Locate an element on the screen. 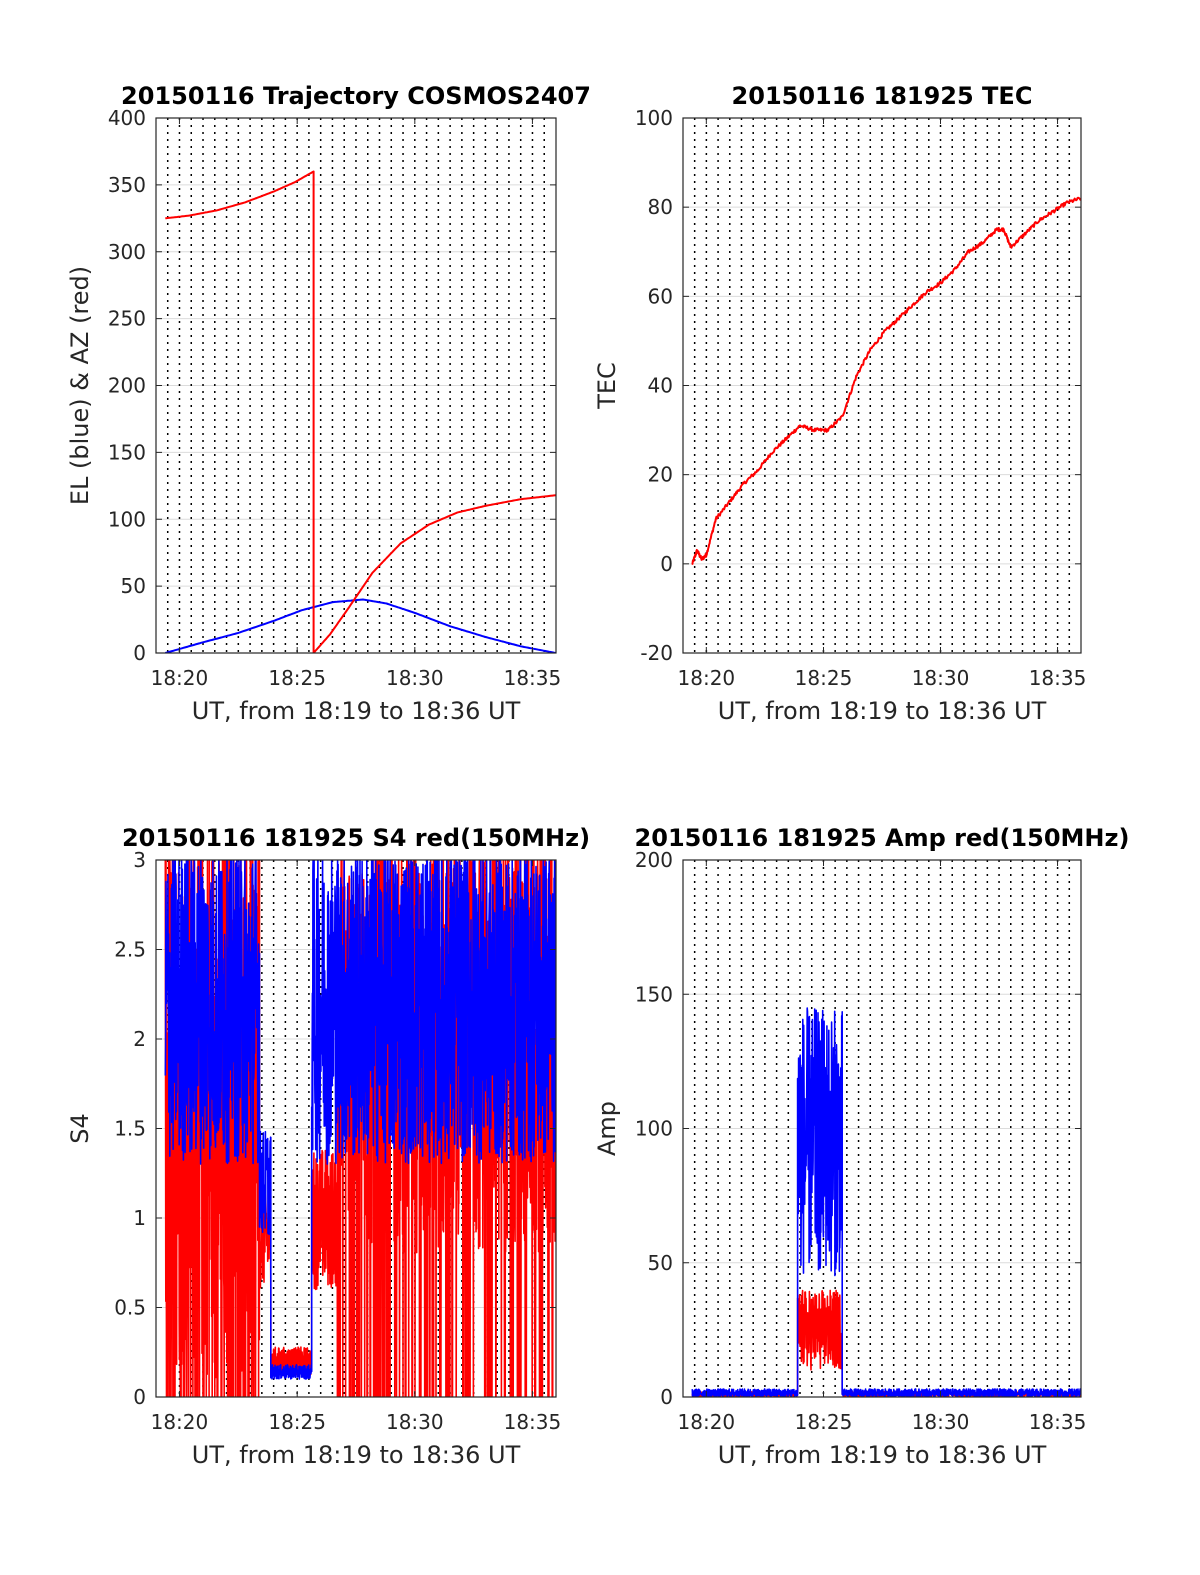 The image size is (1200, 1575). y-tick-label: 2 is located at coordinates (139, 1039).